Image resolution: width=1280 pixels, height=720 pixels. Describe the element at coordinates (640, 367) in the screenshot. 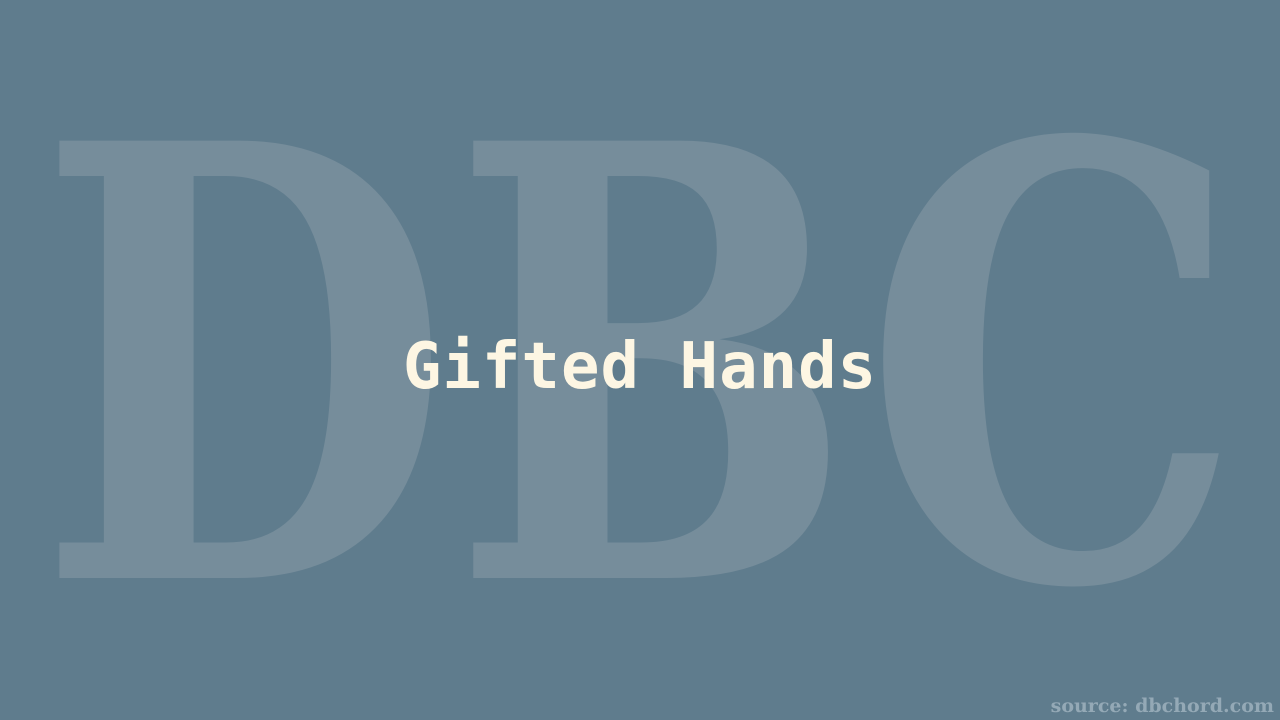

I see `song-title: Gifted Hands` at that location.